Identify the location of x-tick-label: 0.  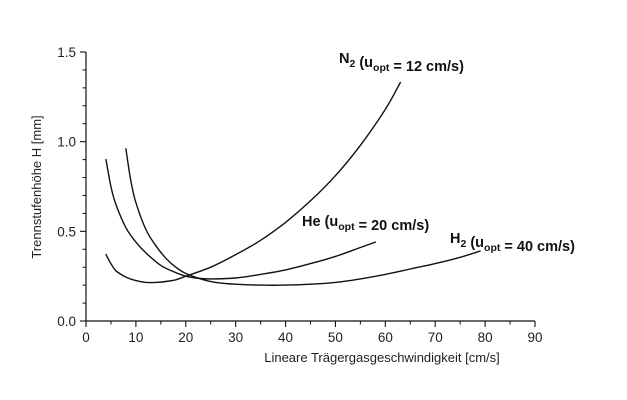
(86, 337).